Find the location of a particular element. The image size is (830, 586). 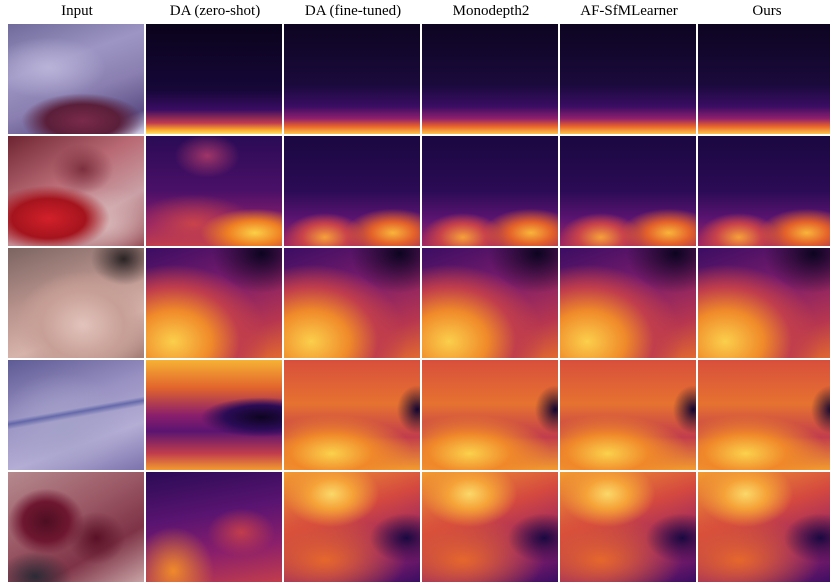

column-title-da-fine-tuned: DA (fine-tuned) is located at coordinates (353, 11).